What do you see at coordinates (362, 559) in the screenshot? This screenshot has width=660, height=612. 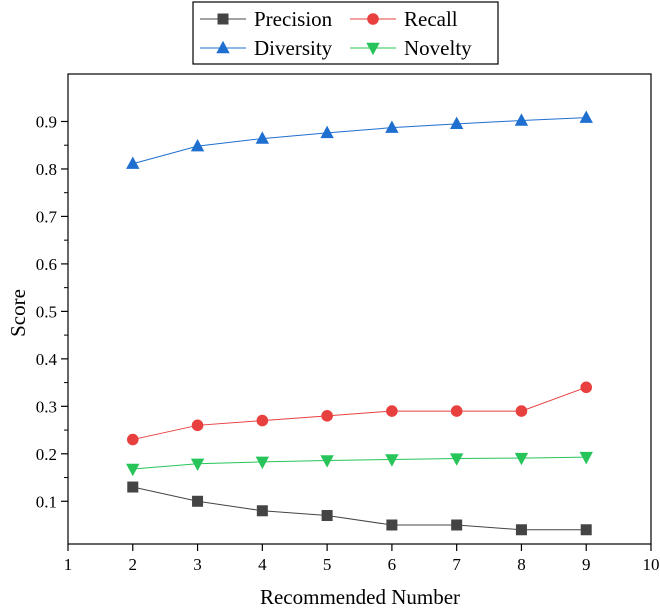 I see `x-axis: 1 2 3 4 5 6 7 8 9 10` at bounding box center [362, 559].